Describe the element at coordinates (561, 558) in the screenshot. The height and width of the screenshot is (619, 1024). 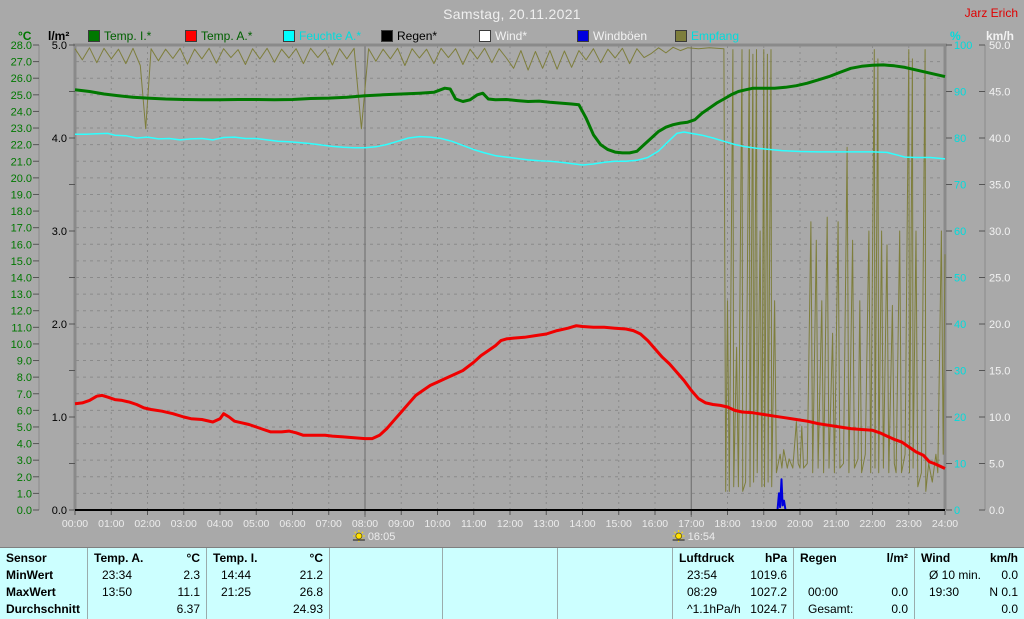
I see `group-header` at that location.